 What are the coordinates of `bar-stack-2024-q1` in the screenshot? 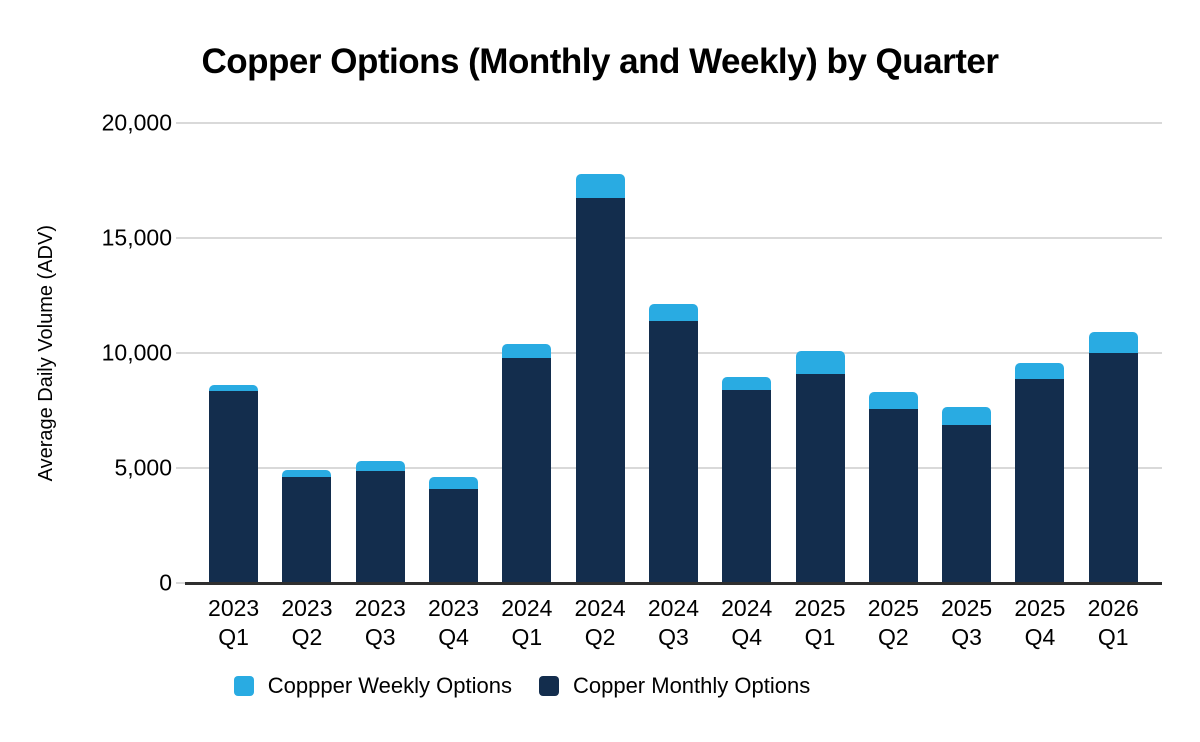 It's located at (527, 463).